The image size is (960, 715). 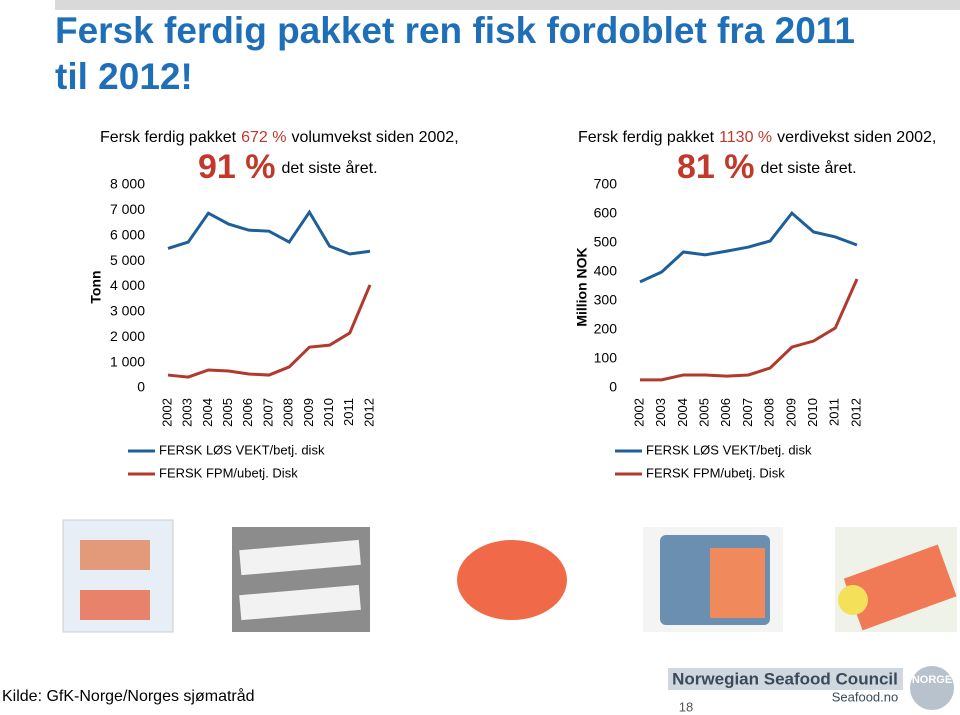 What do you see at coordinates (865, 696) in the screenshot?
I see `logo-url: Seafood.no` at bounding box center [865, 696].